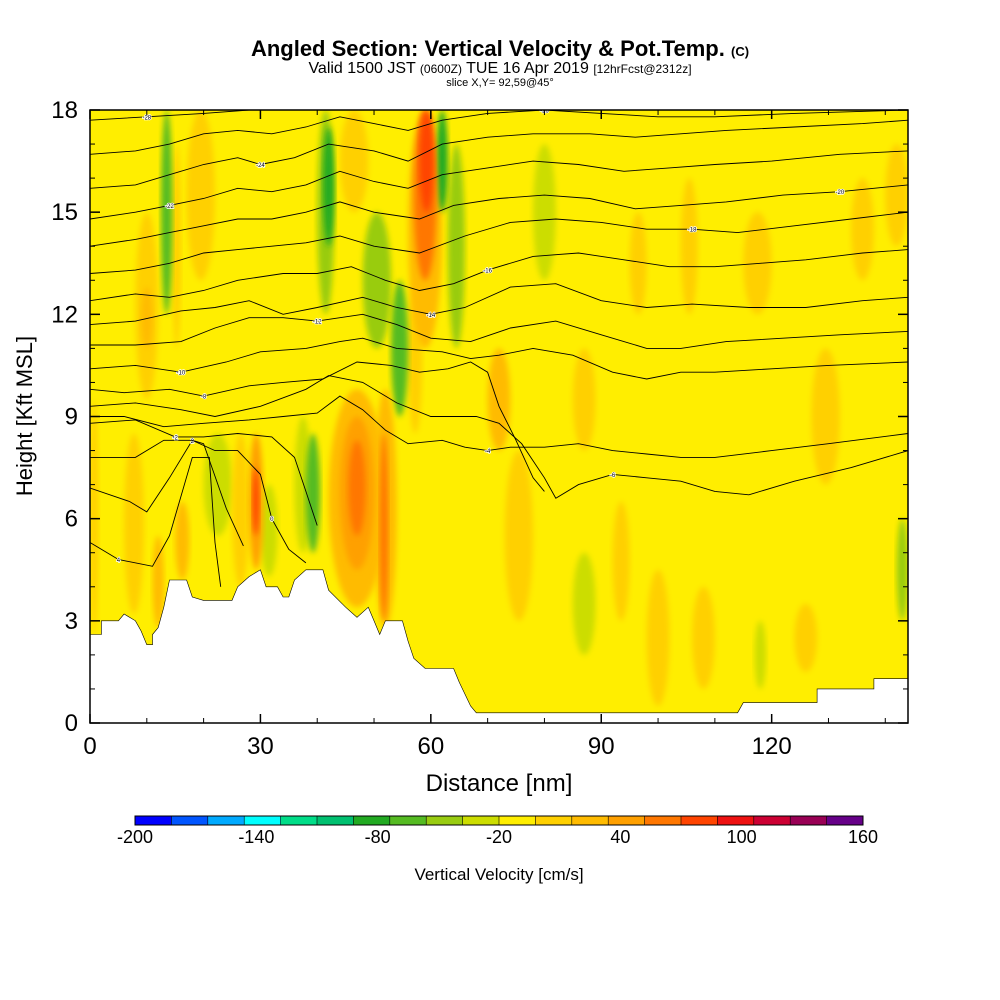  What do you see at coordinates (740, 51) in the screenshot?
I see `chart-title-unit: (C)` at bounding box center [740, 51].